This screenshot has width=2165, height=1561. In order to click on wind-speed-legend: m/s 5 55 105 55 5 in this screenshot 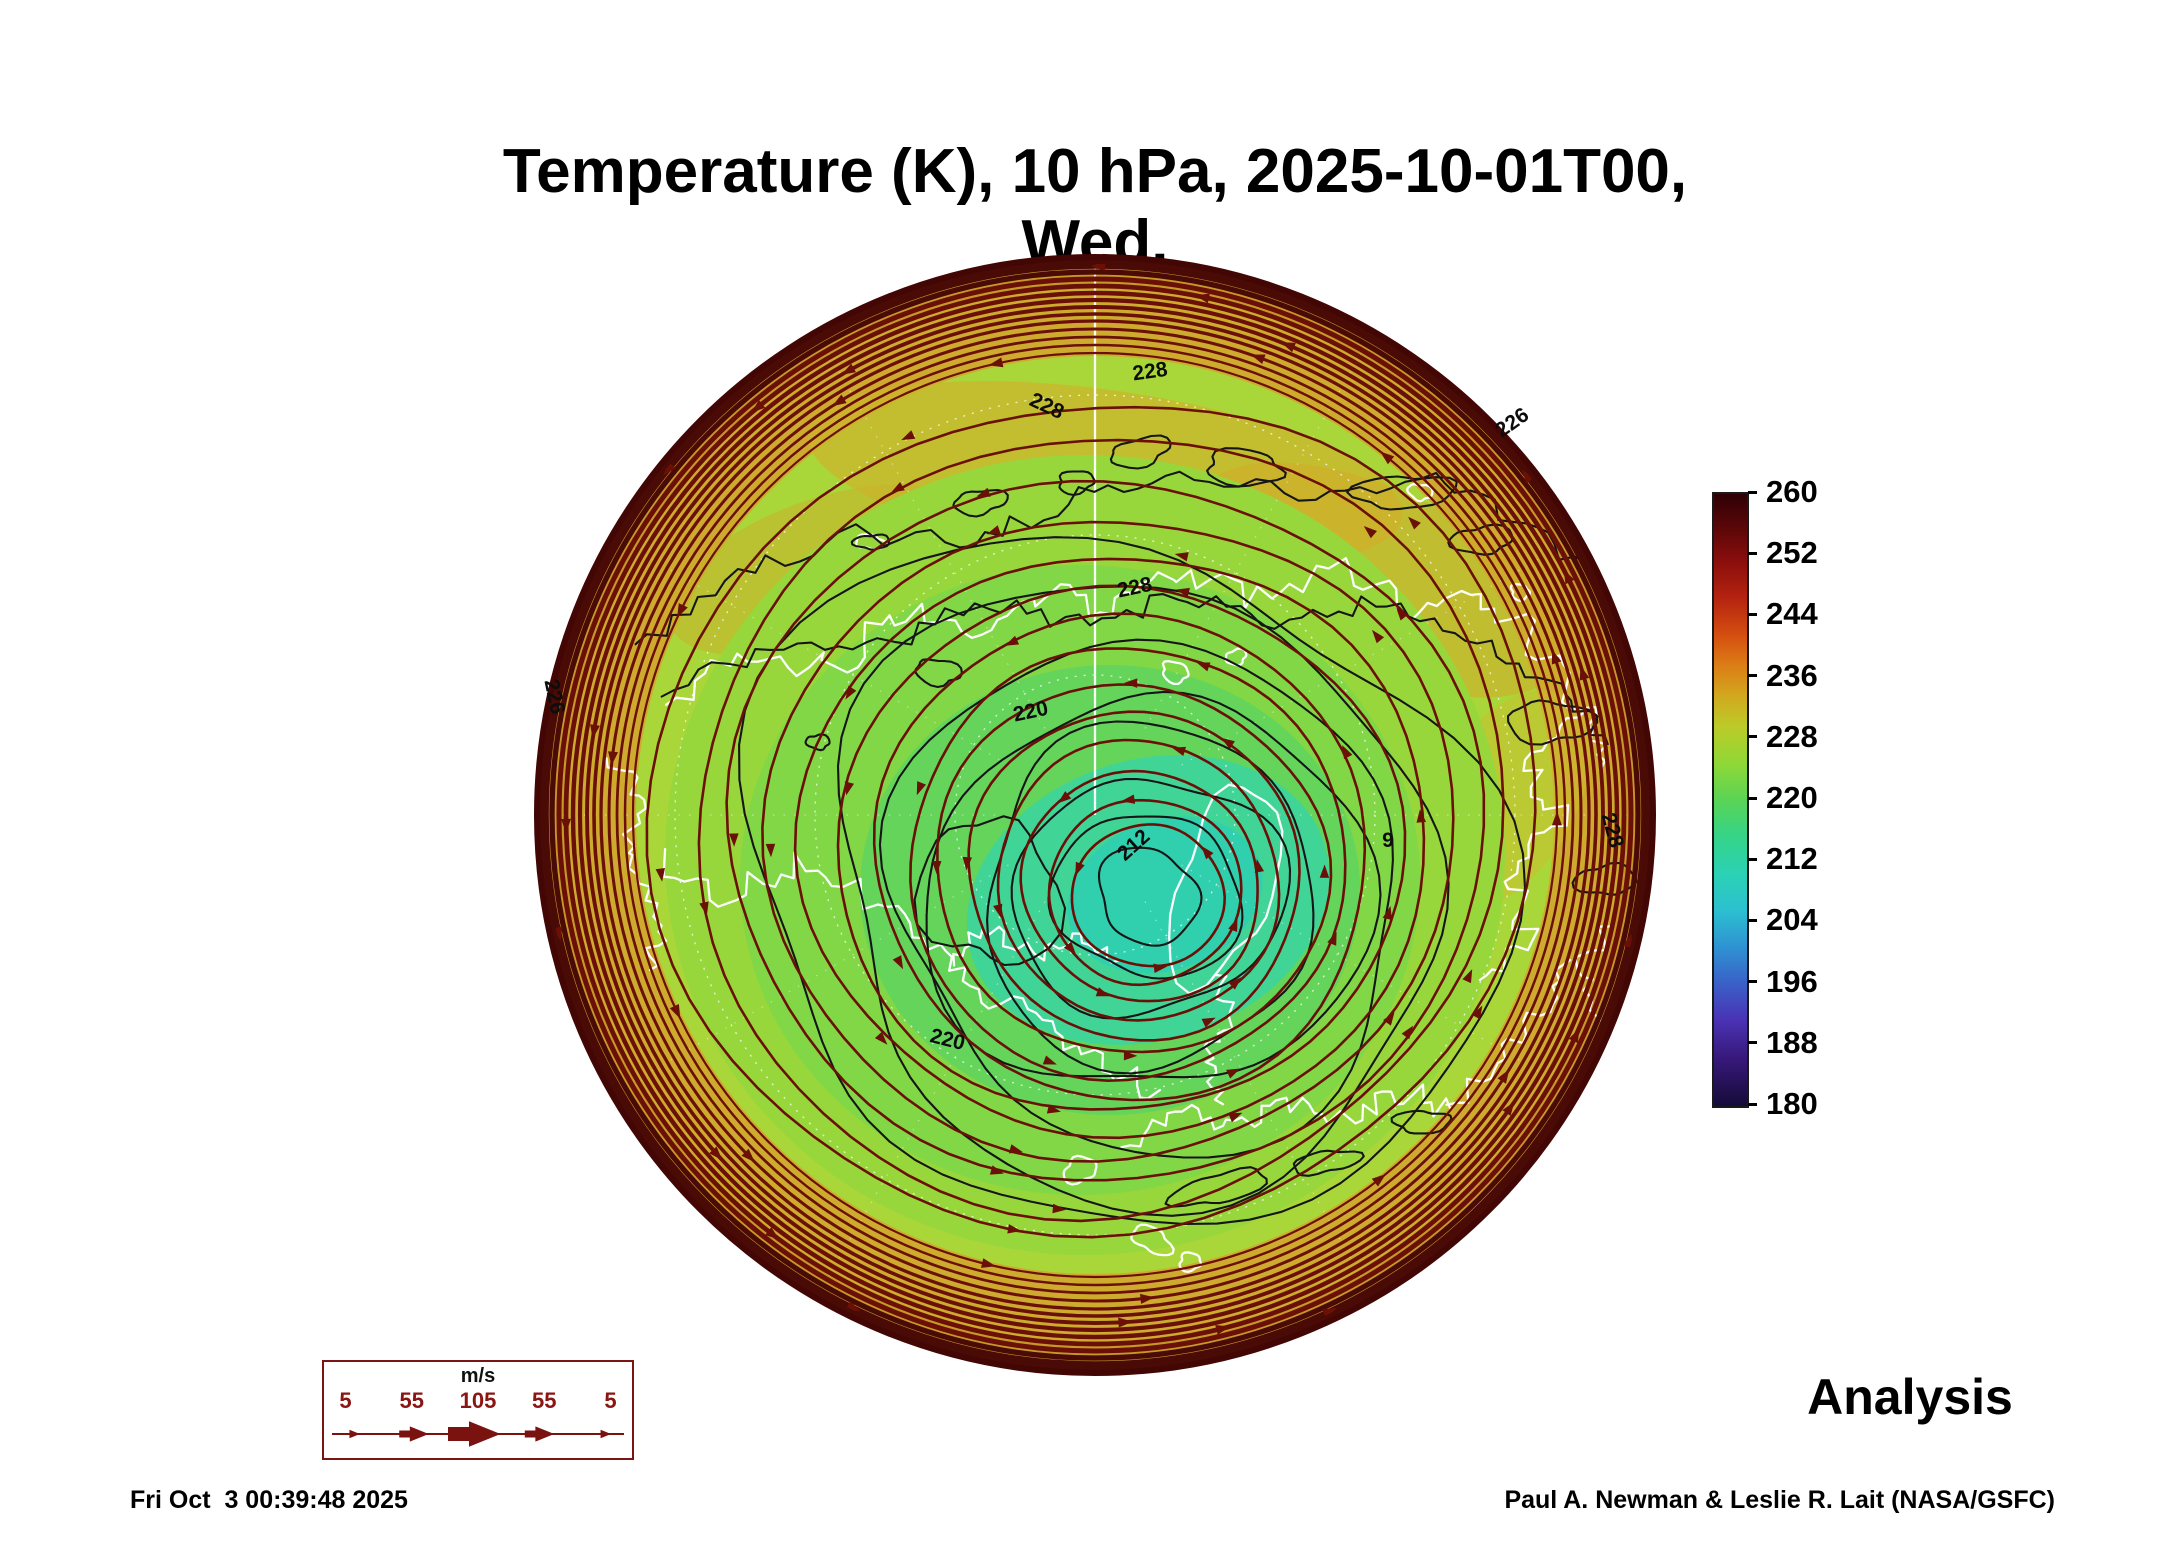, I will do `click(478, 1410)`.